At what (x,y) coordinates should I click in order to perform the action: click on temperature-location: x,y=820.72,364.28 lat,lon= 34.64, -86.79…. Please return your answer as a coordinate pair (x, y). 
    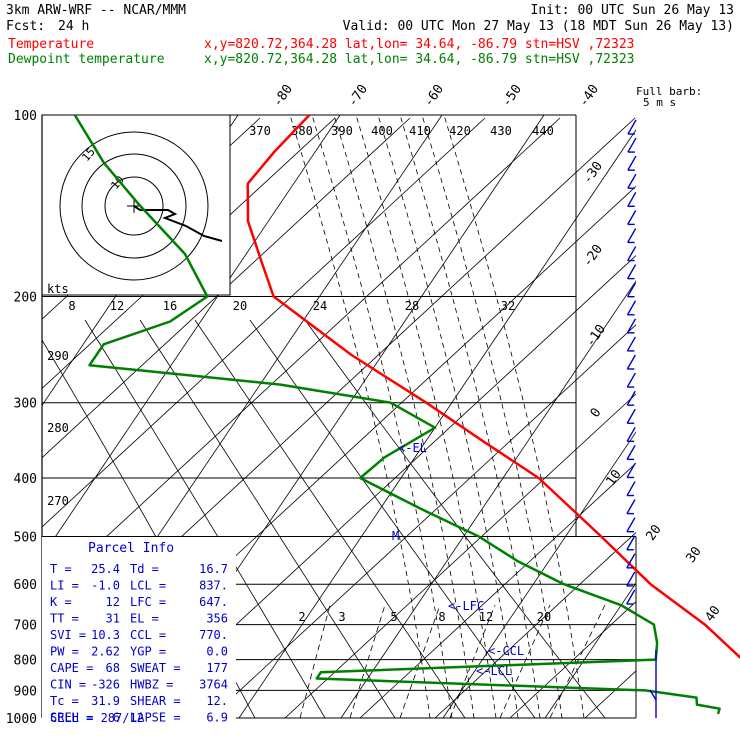
    Looking at the image, I should click on (419, 44).